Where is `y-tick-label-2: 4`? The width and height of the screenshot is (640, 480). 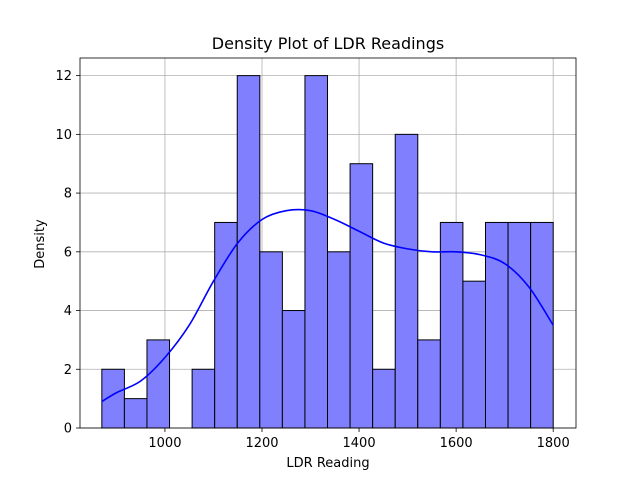
y-tick-label-2: 4 is located at coordinates (68, 311).